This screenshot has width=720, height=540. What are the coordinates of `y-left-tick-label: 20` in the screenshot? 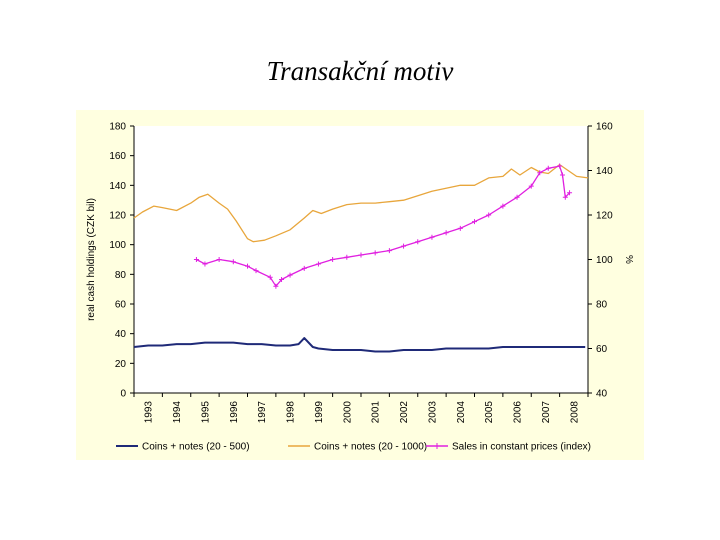 It's located at (121, 364).